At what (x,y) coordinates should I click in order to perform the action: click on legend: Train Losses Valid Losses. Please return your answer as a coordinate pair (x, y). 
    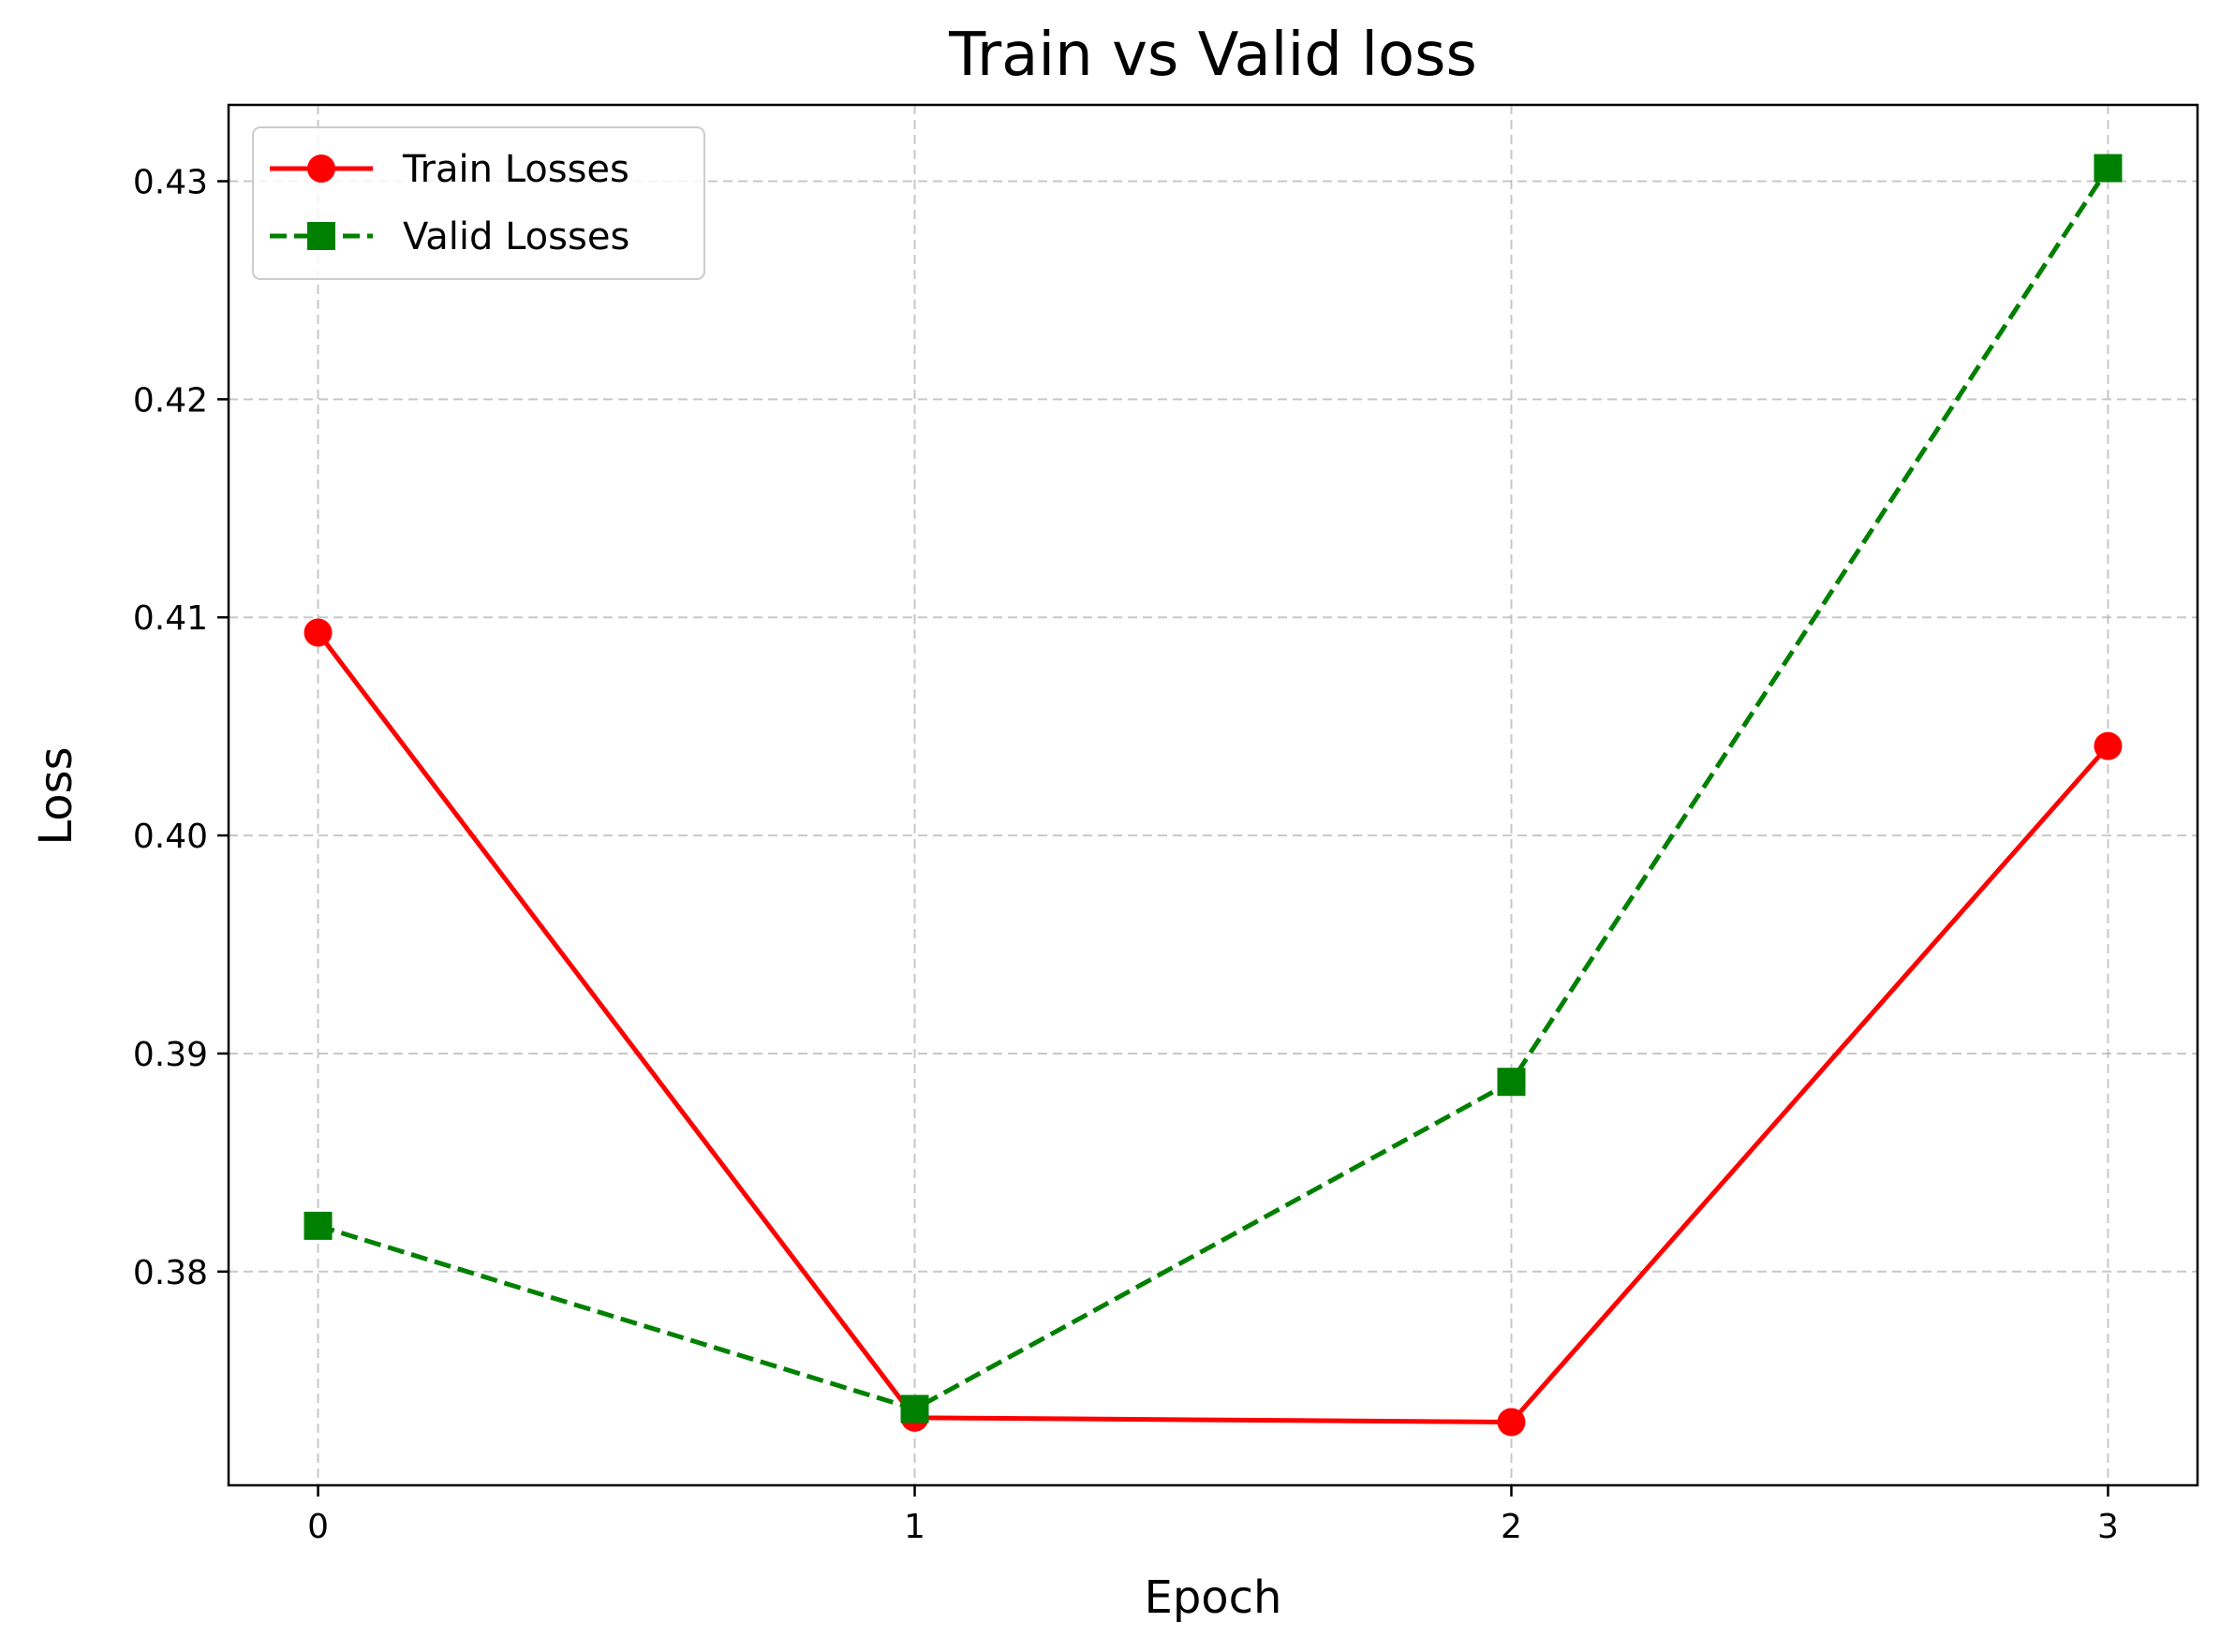
    Looking at the image, I should click on (478, 203).